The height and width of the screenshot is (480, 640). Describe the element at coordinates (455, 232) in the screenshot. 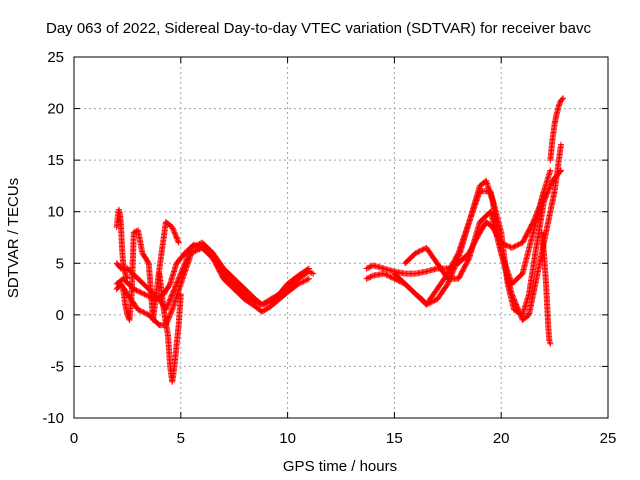

I see `series-track-d` at that location.